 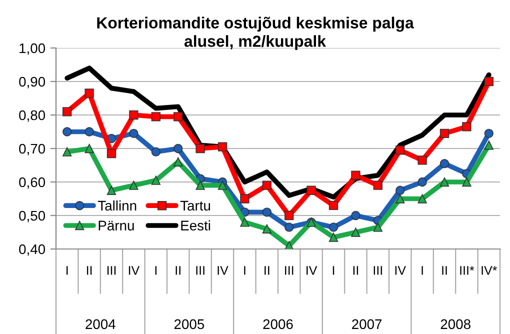 What do you see at coordinates (195, 225) in the screenshot?
I see `legend-label: Eesti` at bounding box center [195, 225].